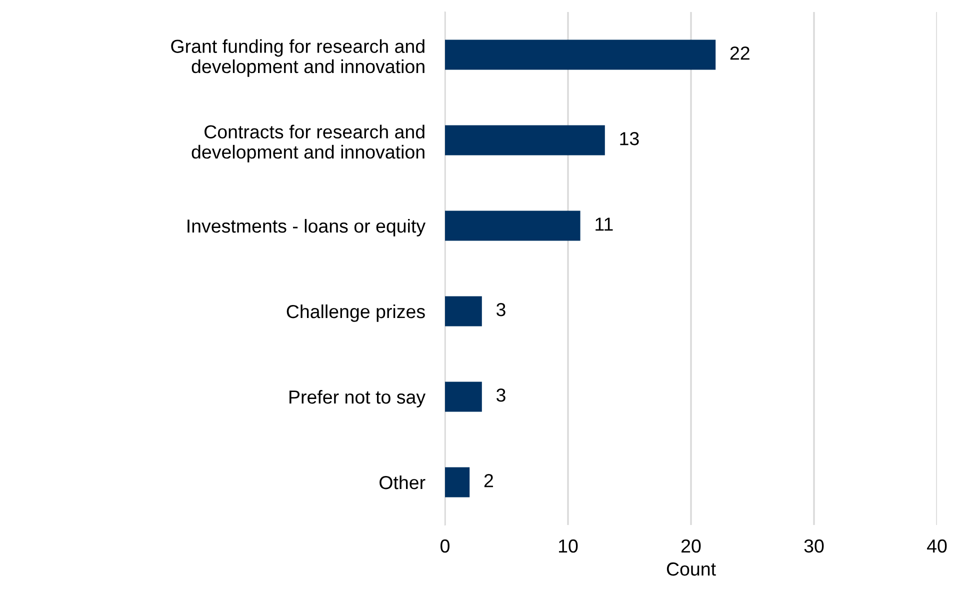  What do you see at coordinates (937, 546) in the screenshot?
I see `x-tick-label: 40` at bounding box center [937, 546].